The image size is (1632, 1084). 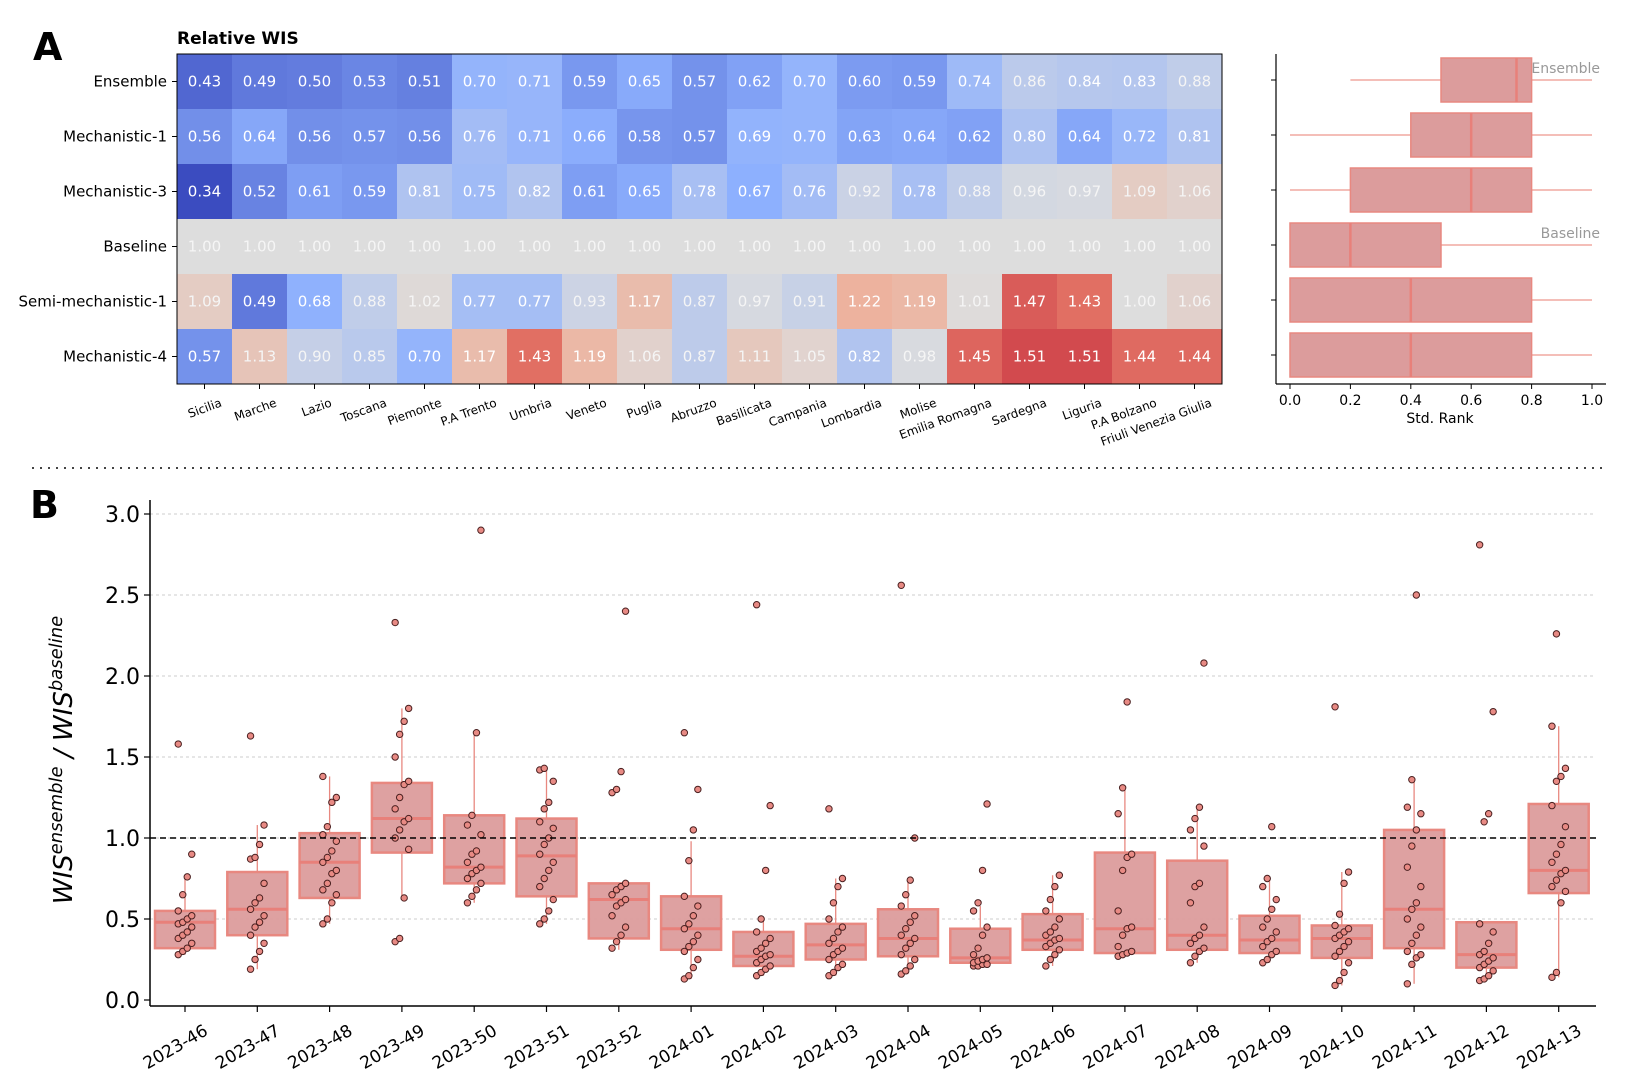 What do you see at coordinates (919, 192) in the screenshot?
I see `heatmap-cell-value: 0.78` at bounding box center [919, 192].